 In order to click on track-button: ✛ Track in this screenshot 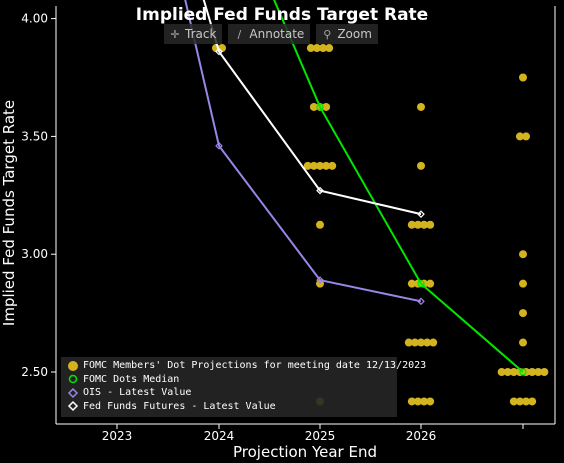, I will do `click(193, 34)`.